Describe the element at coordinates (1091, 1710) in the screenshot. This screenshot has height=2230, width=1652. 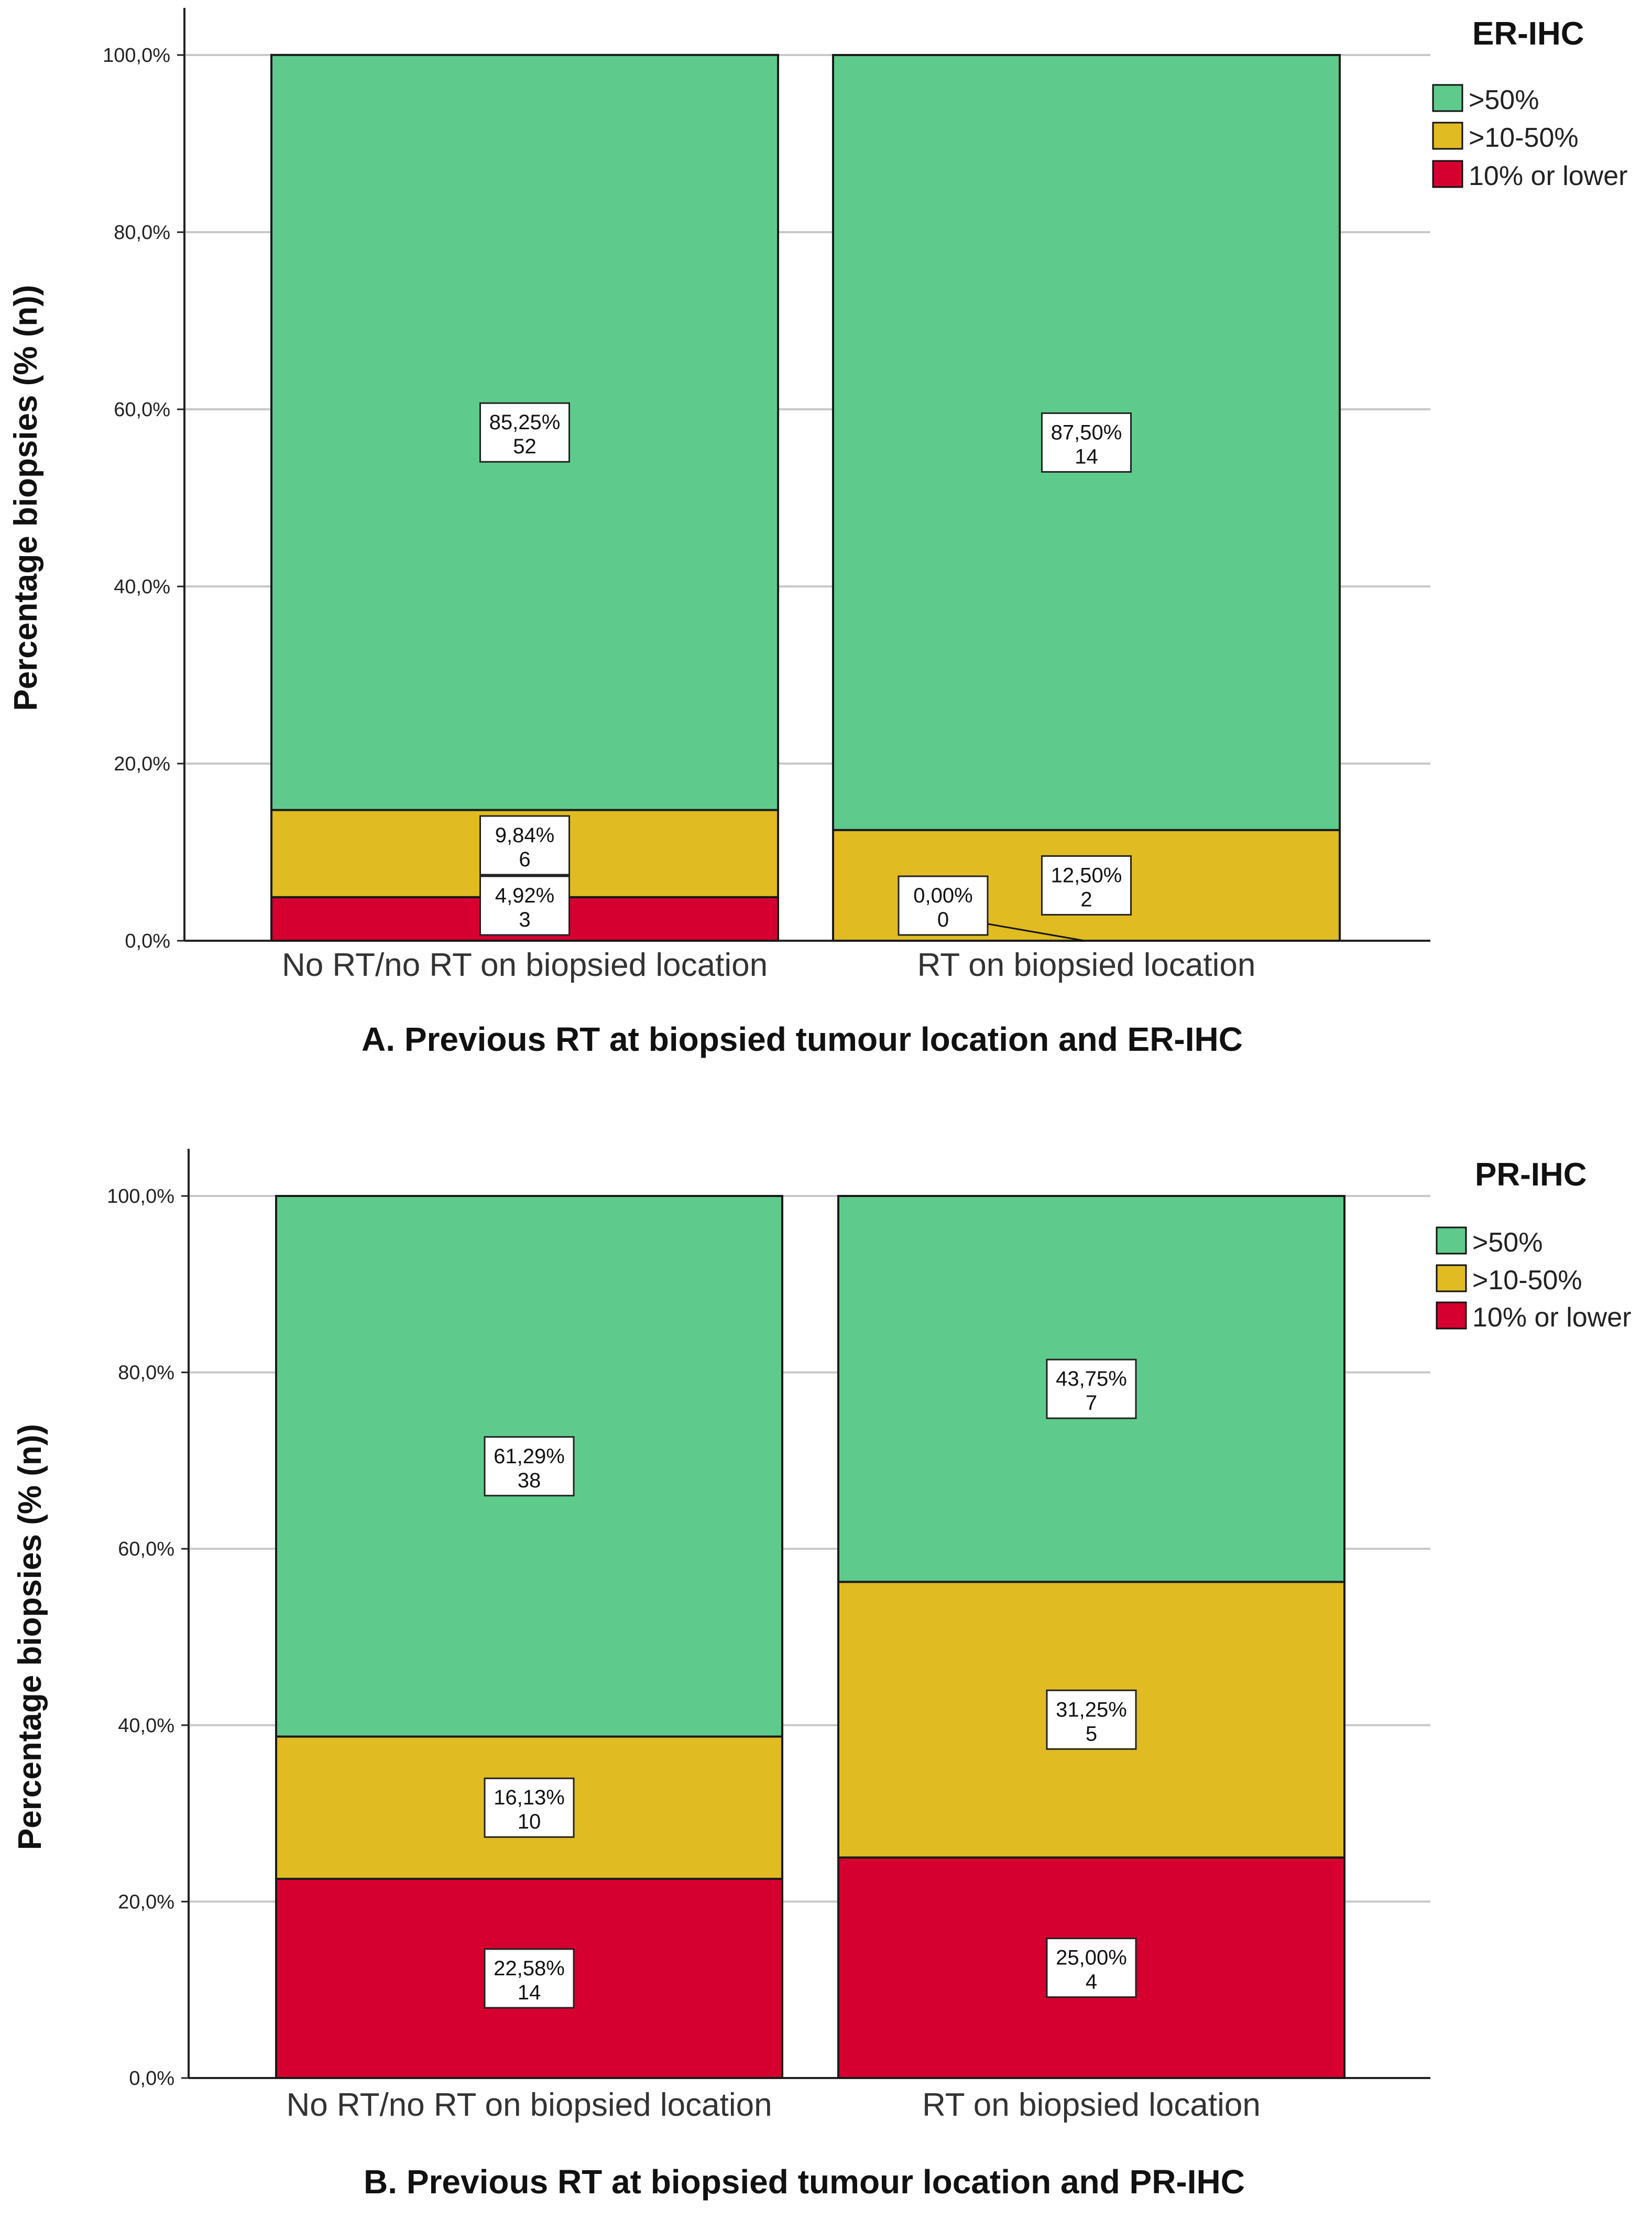
I see `data-label-percent: 31,25%` at that location.